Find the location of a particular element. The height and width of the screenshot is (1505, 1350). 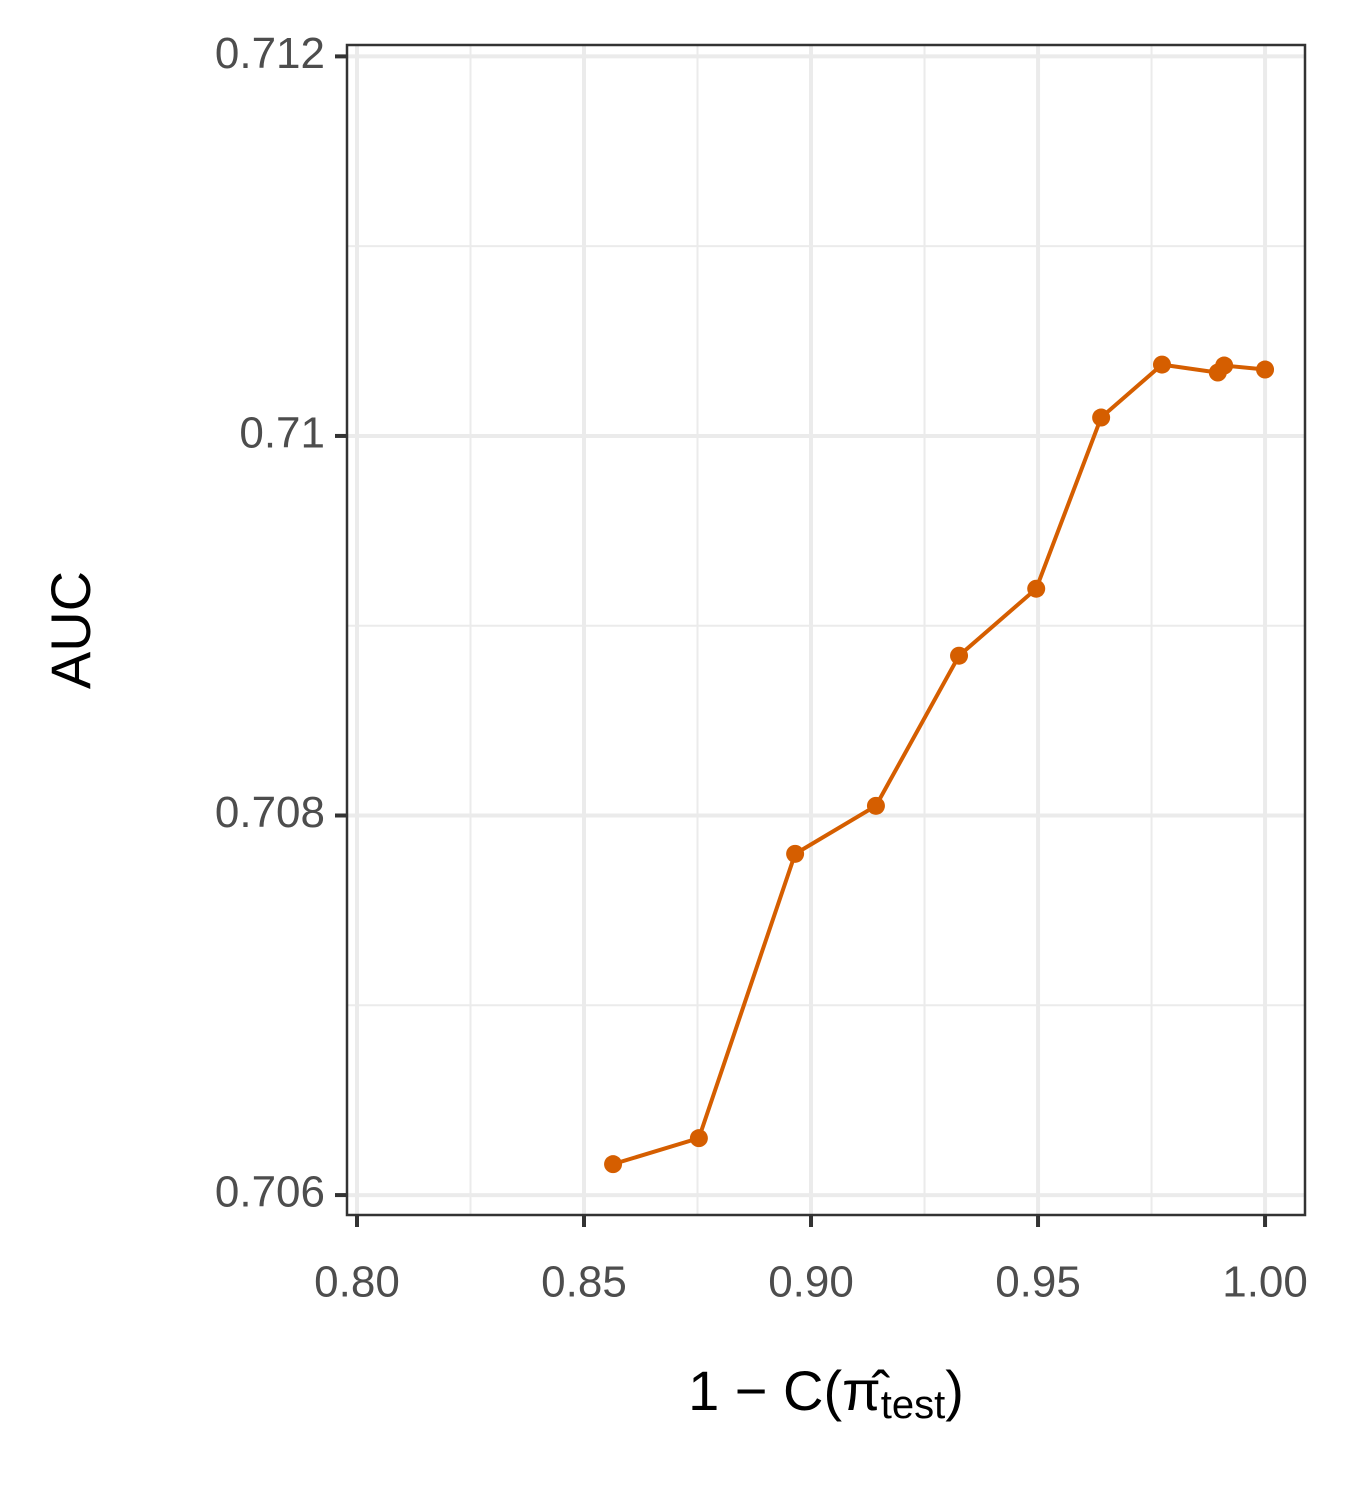

x-tick-label: 0.95 is located at coordinates (1038, 1282).